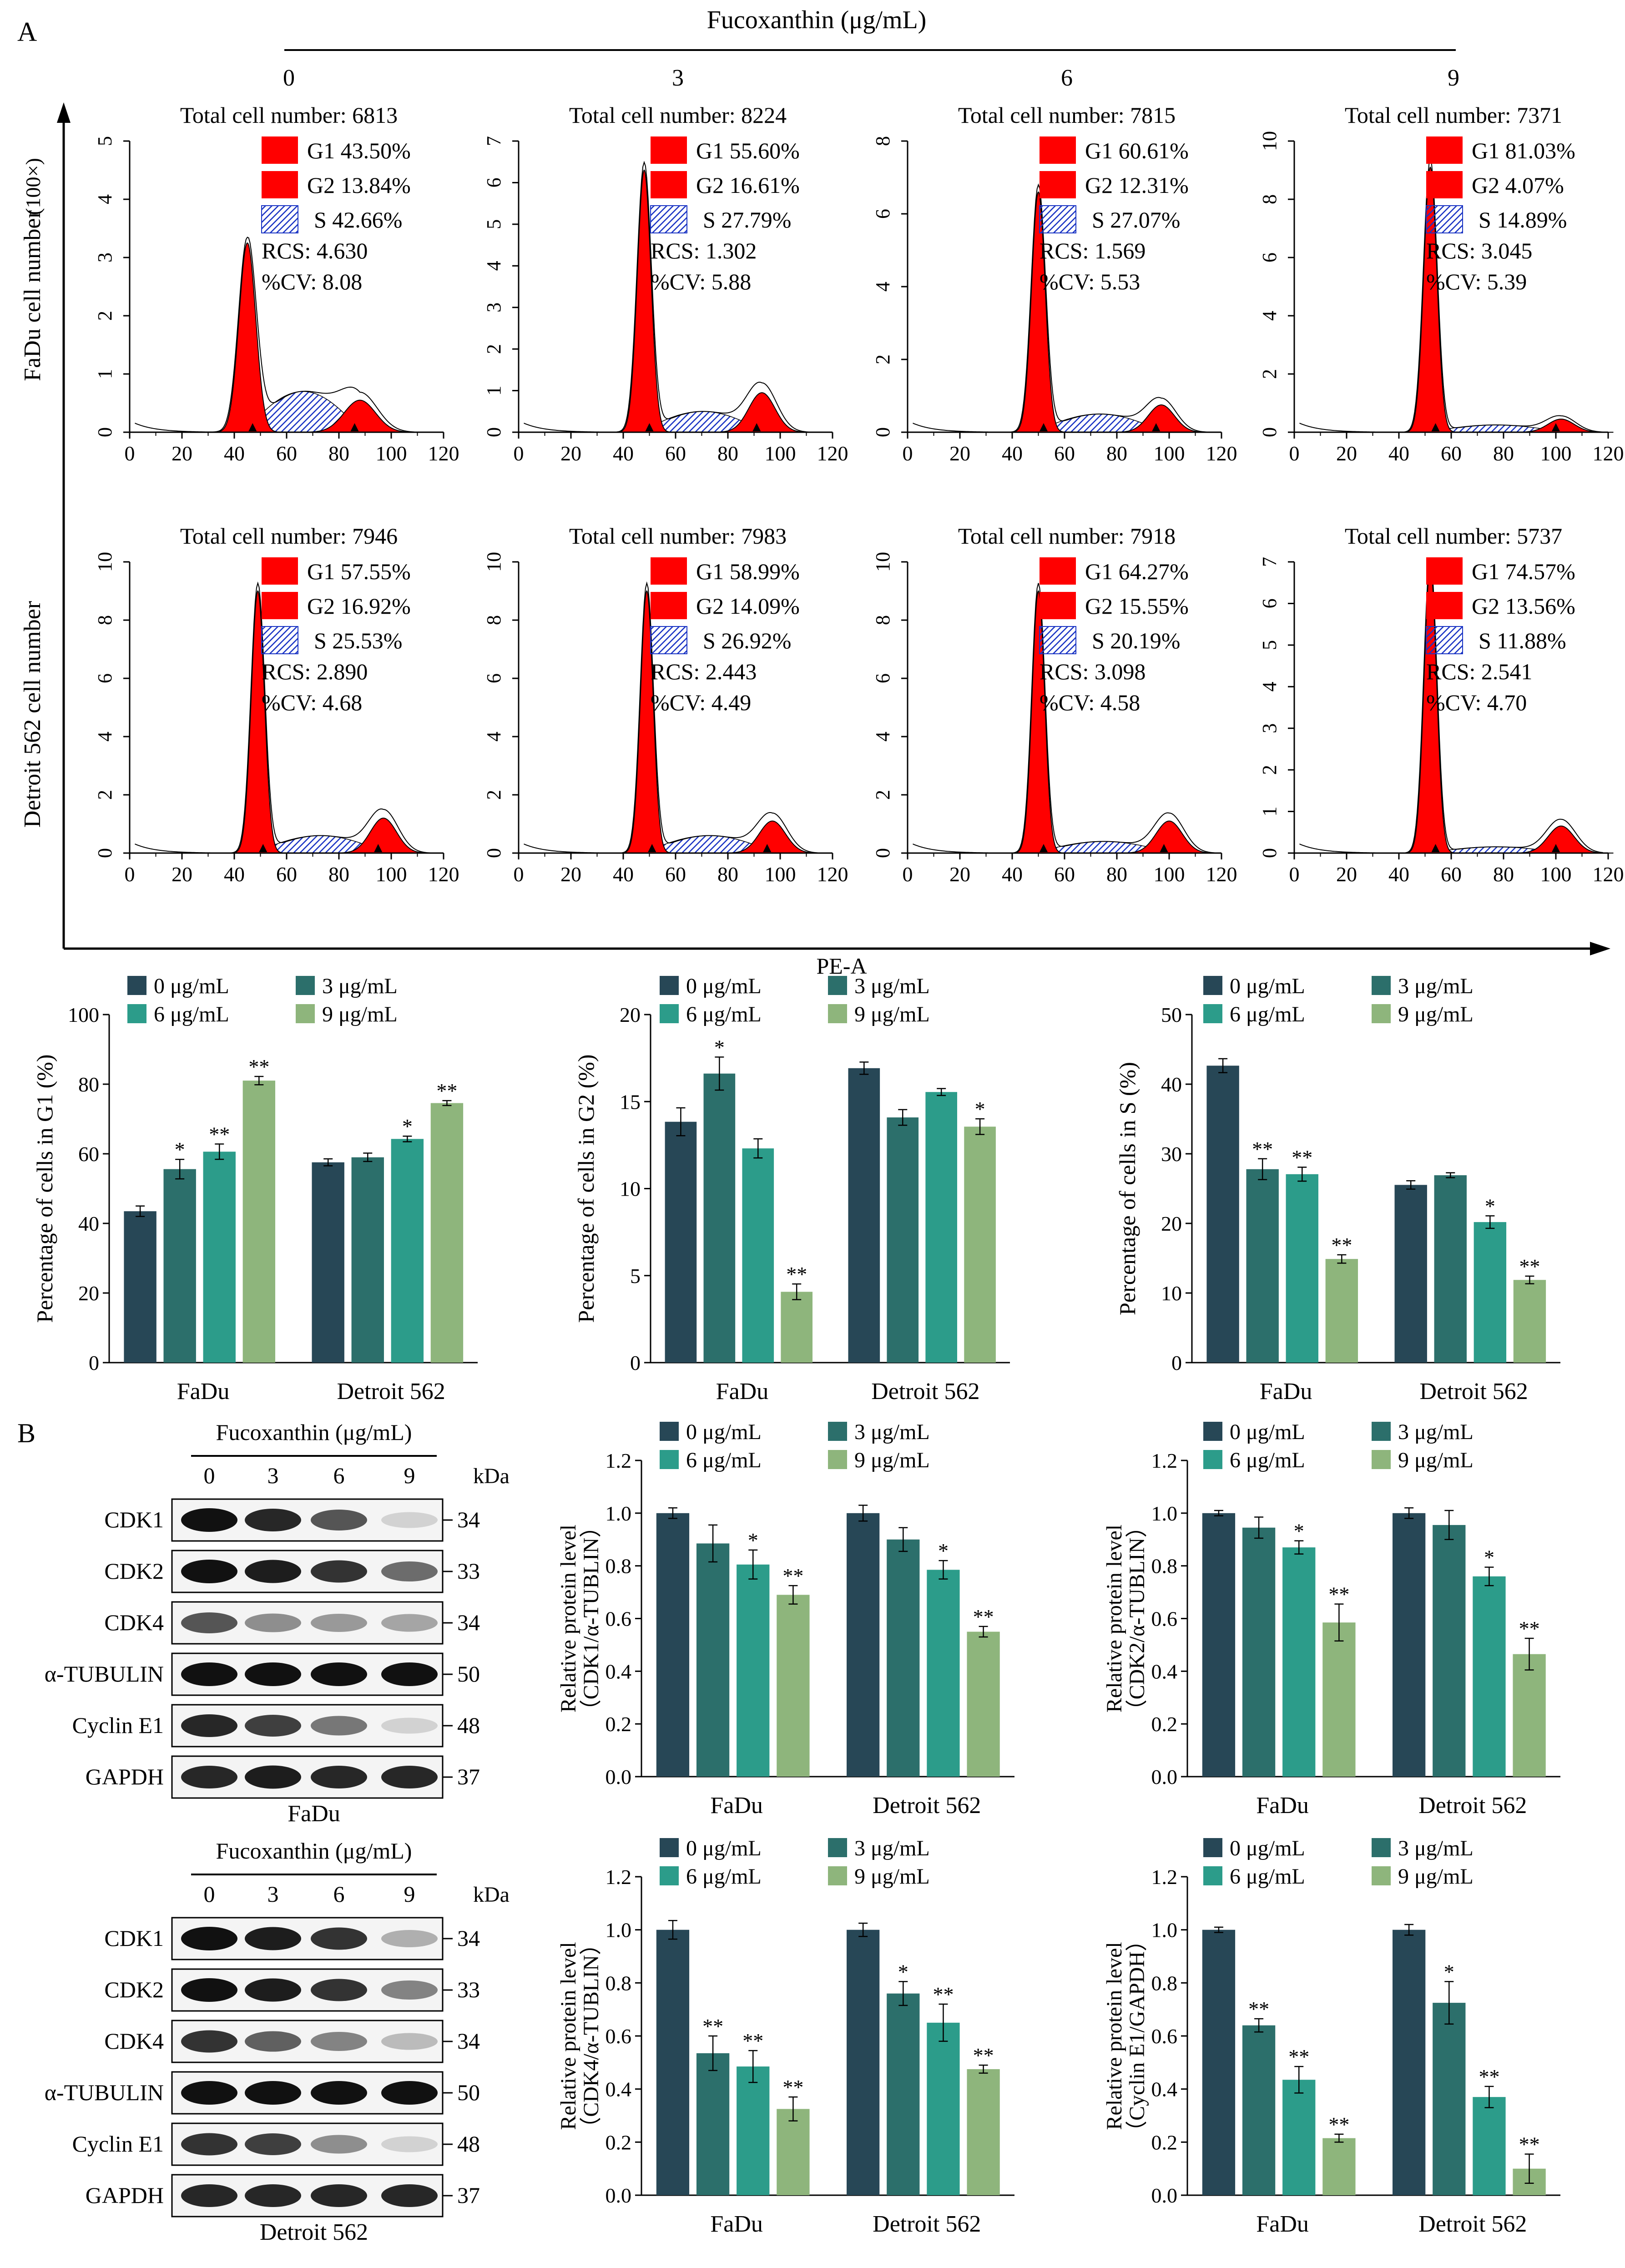  I want to click on kda-value: 48, so click(469, 2144).